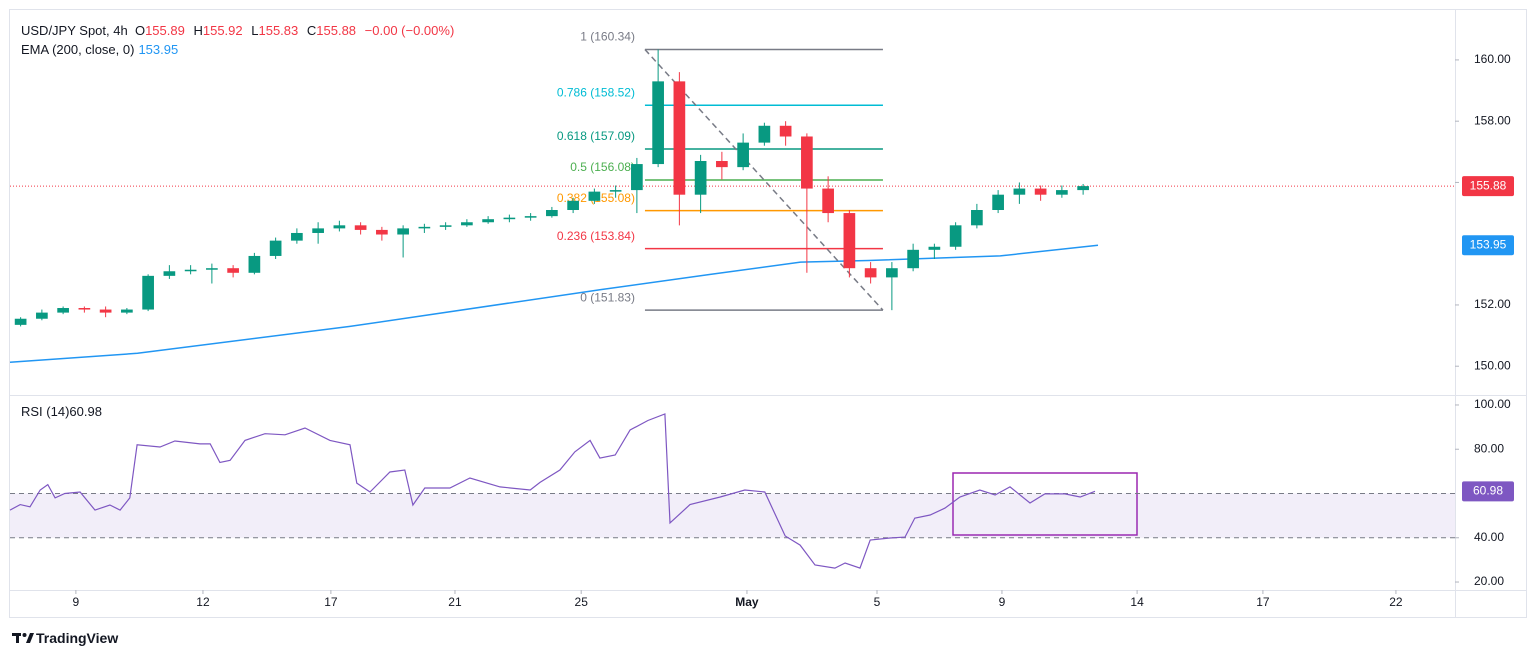 The height and width of the screenshot is (659, 1536). What do you see at coordinates (409, 30) in the screenshot?
I see `change: −0.00 (−0.00%)` at bounding box center [409, 30].